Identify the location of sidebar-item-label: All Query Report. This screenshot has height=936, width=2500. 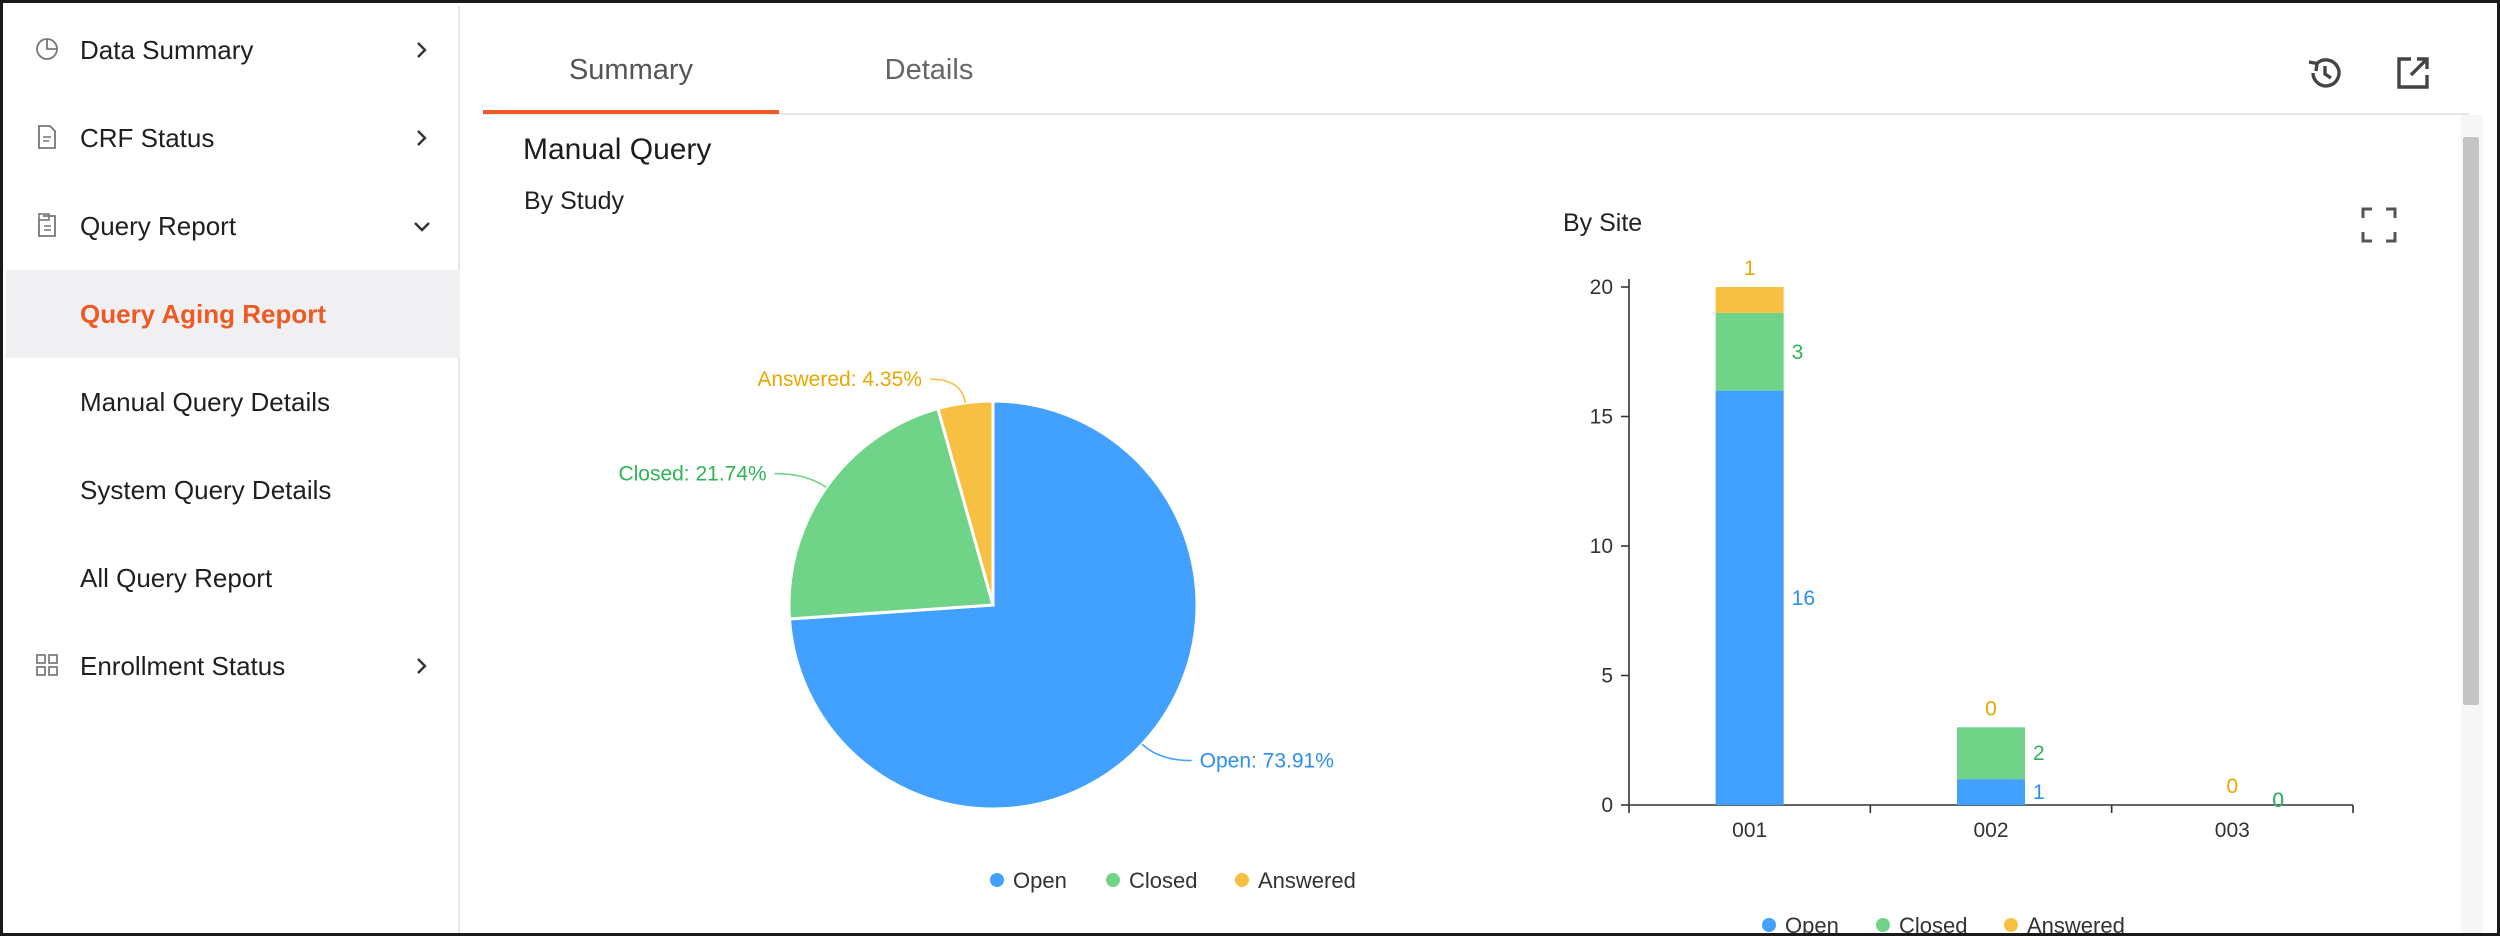
(176, 578).